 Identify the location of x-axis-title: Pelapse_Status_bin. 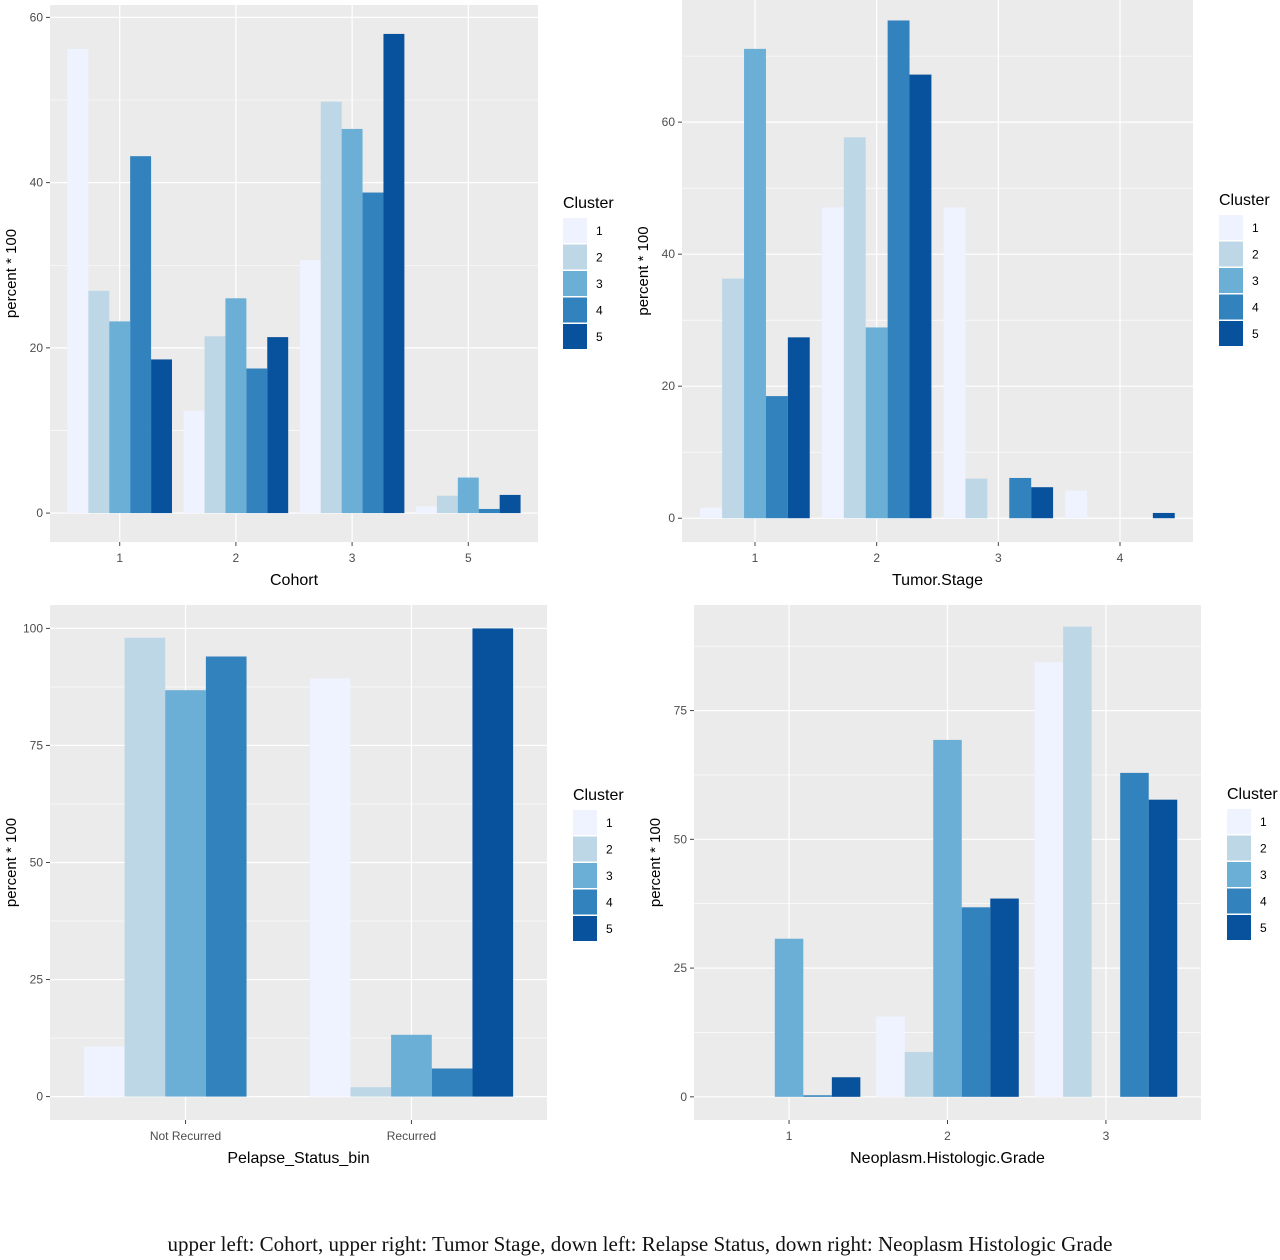
(298, 1158).